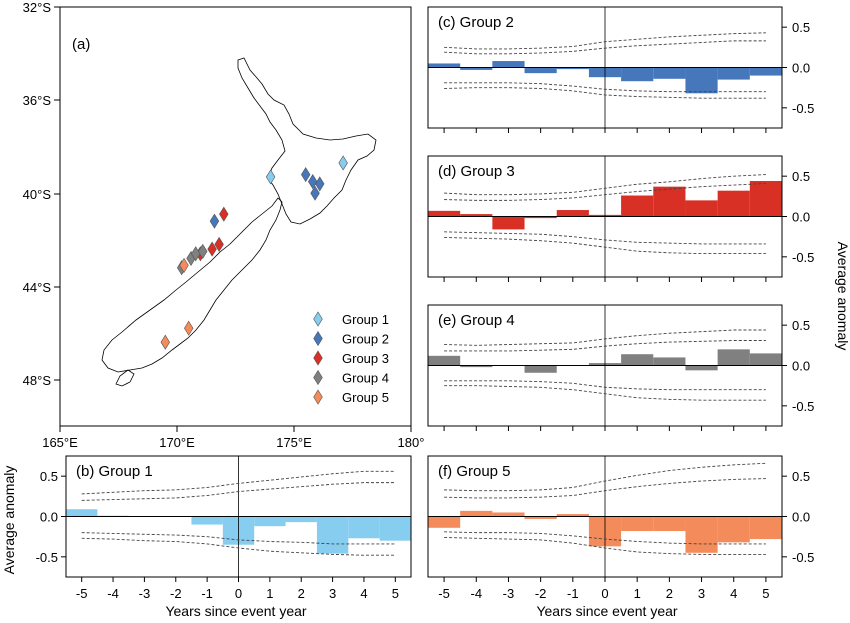 The height and width of the screenshot is (623, 850). Describe the element at coordinates (365, 397) in the screenshot. I see `legend-label: Group 5` at that location.